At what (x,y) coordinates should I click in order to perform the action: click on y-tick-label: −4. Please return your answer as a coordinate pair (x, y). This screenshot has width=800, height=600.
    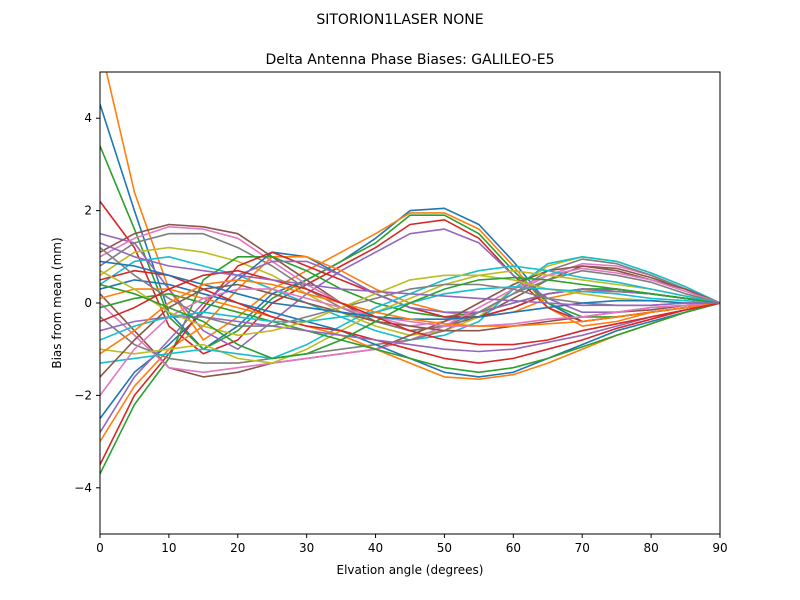
    Looking at the image, I should click on (83, 488).